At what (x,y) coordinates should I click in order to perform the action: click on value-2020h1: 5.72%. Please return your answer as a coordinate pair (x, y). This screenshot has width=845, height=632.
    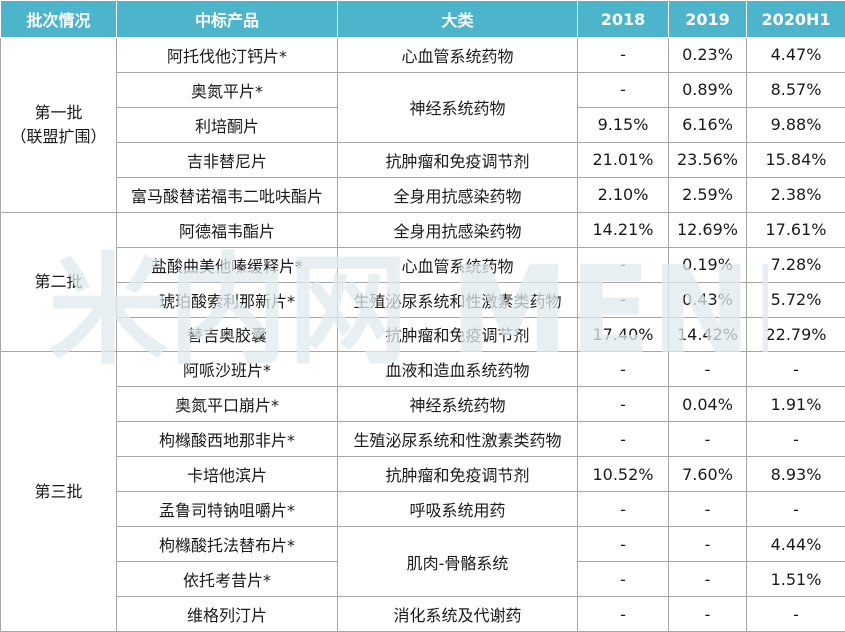
    Looking at the image, I should click on (795, 299).